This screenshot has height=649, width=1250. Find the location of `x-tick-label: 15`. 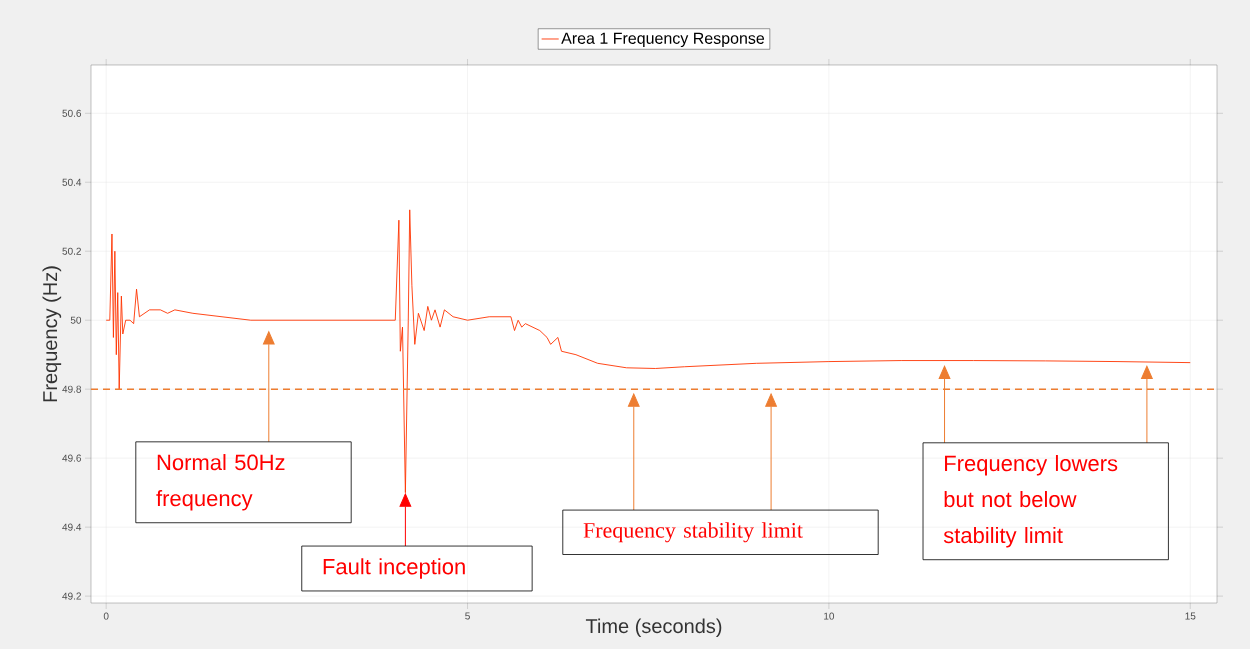

x-tick-label: 15 is located at coordinates (1190, 616).